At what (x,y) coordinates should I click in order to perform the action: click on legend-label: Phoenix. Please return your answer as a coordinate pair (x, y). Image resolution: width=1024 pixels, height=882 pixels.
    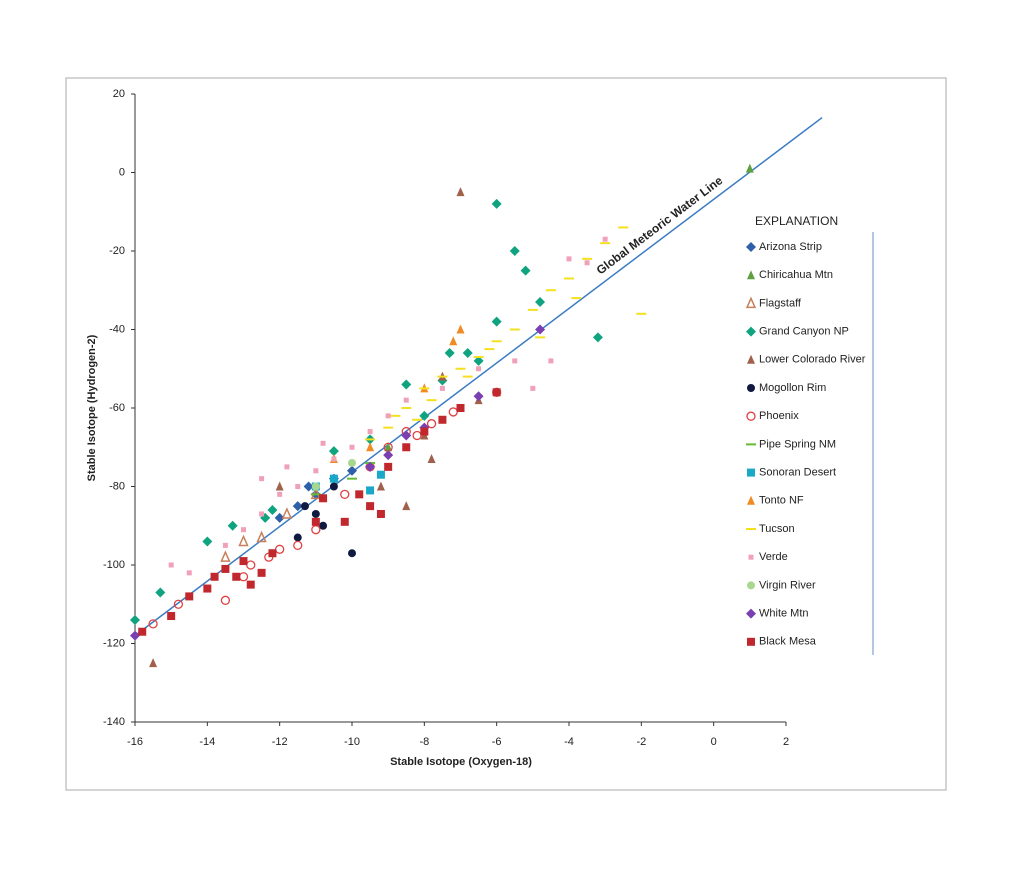
    Looking at the image, I should click on (779, 416).